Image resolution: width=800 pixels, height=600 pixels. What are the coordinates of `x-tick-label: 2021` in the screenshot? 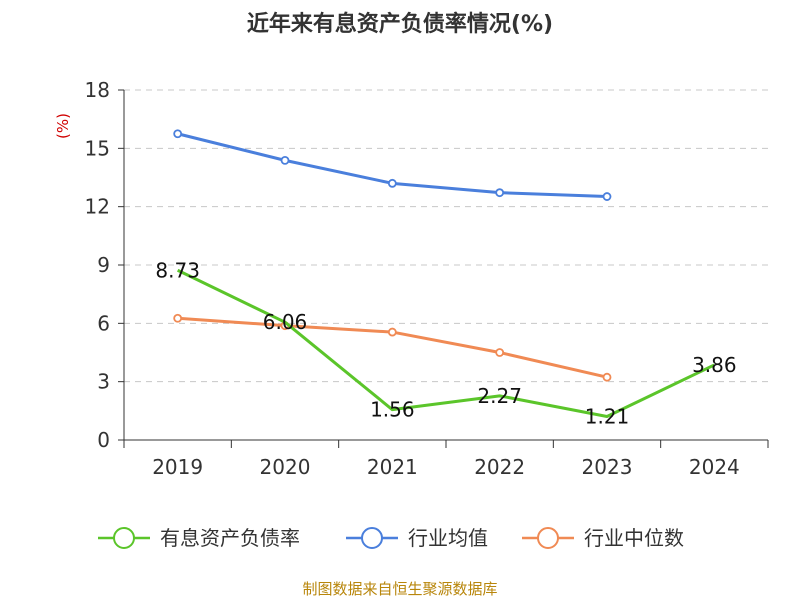 It's located at (392, 467).